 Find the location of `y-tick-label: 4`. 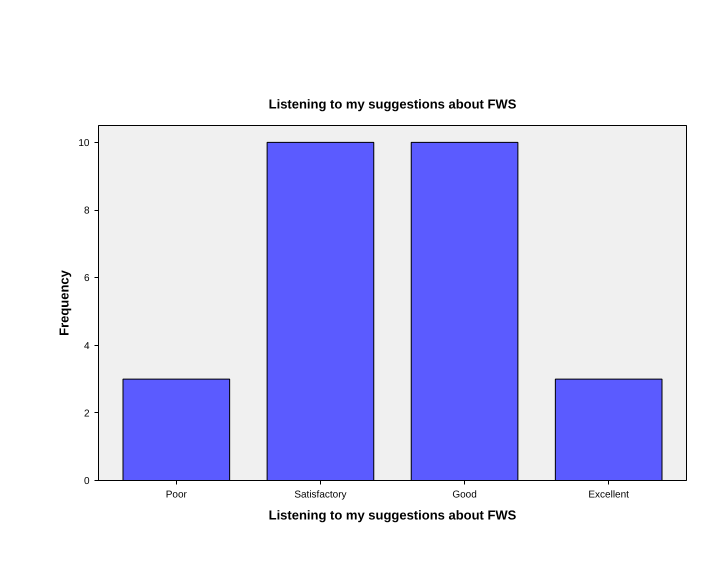

y-tick-label: 4 is located at coordinates (87, 346).